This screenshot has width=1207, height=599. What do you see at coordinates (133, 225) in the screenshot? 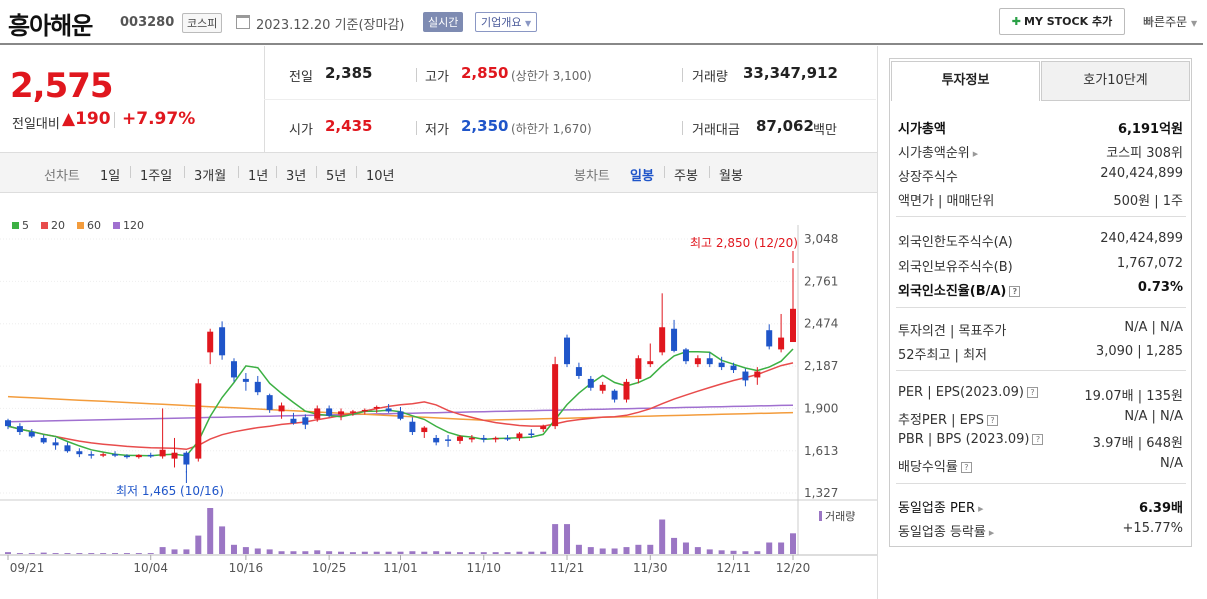
I see `legend-label: 120` at bounding box center [133, 225].